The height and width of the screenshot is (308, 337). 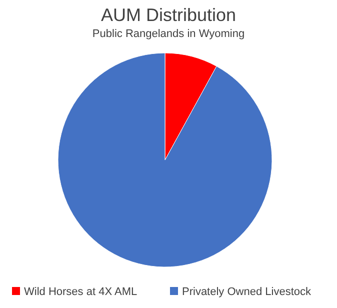 What do you see at coordinates (247, 292) in the screenshot?
I see `legend-label: Privately Owned Livestock` at bounding box center [247, 292].